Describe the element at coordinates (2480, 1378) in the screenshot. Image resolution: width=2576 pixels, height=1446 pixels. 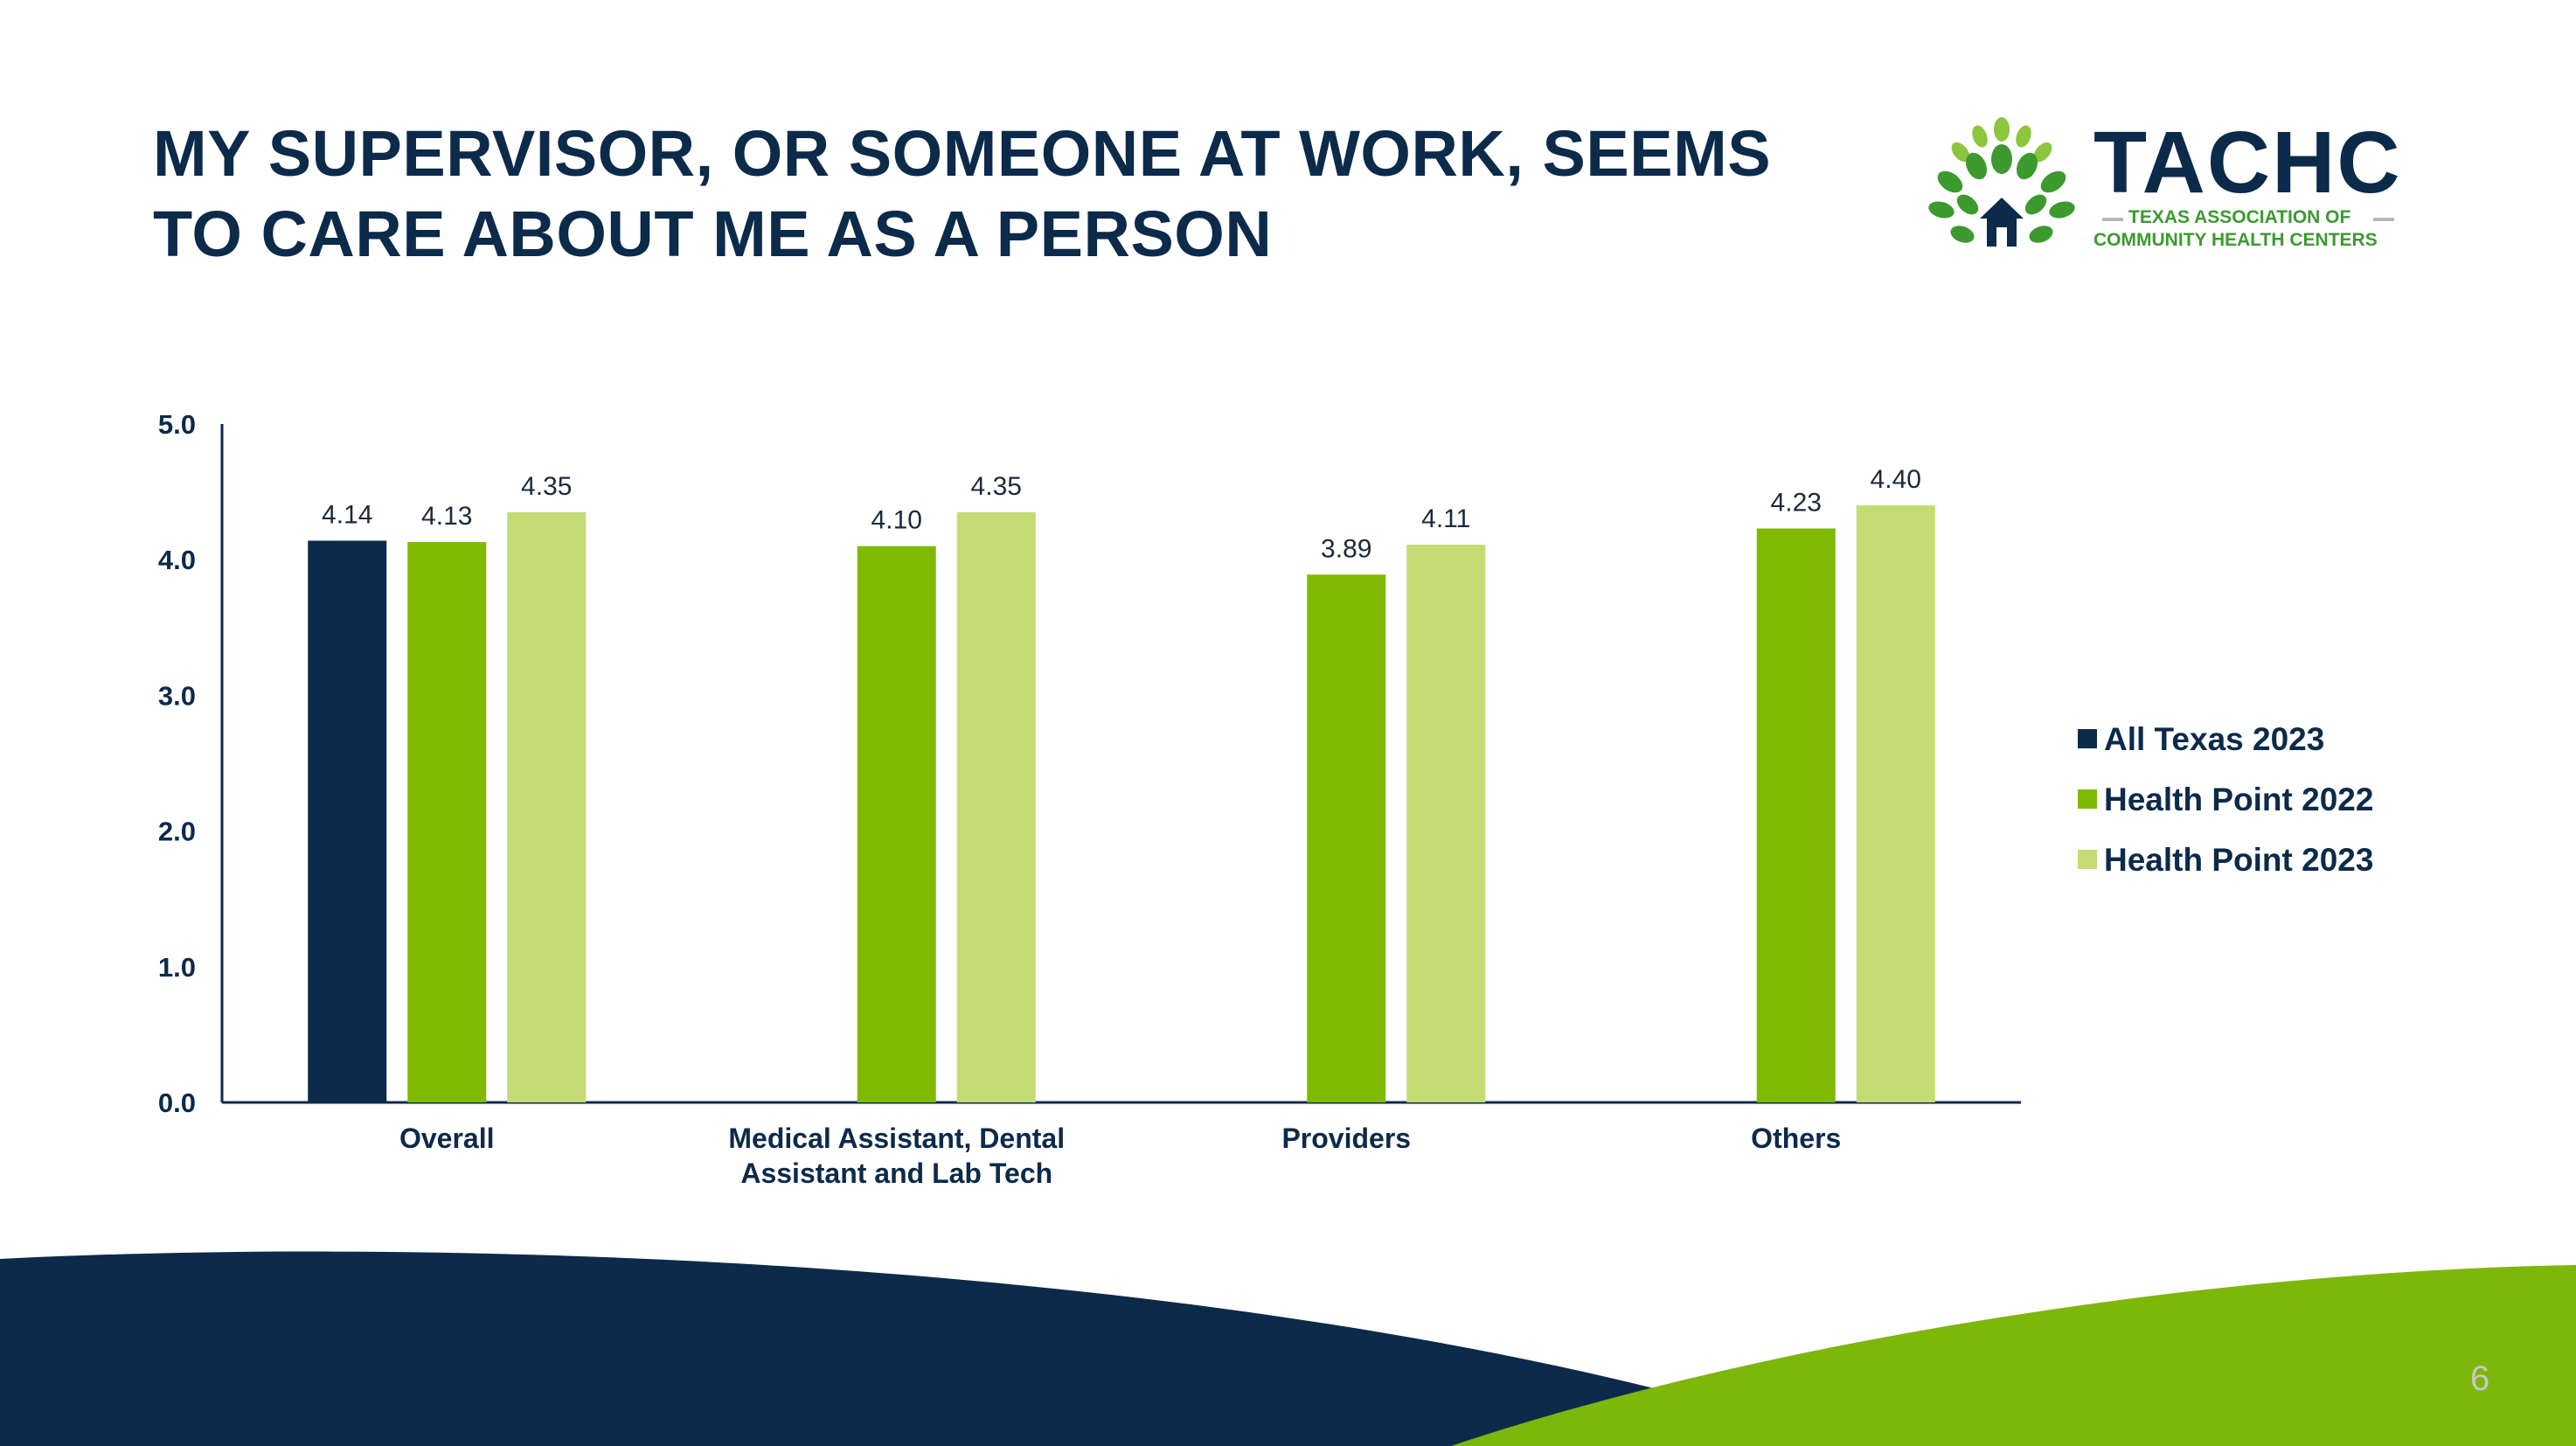
I see `page-number: 6` at that location.